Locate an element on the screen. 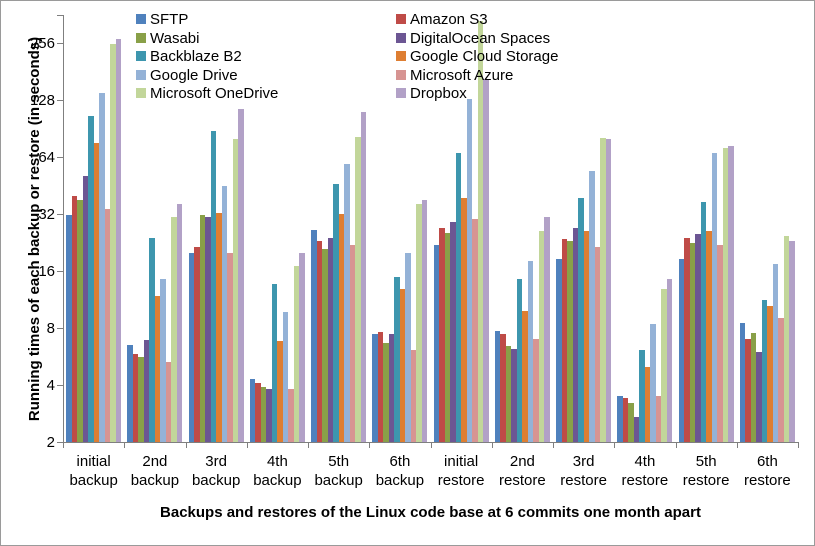 The width and height of the screenshot is (815, 546). y-tick-label: 256 is located at coordinates (42, 43).